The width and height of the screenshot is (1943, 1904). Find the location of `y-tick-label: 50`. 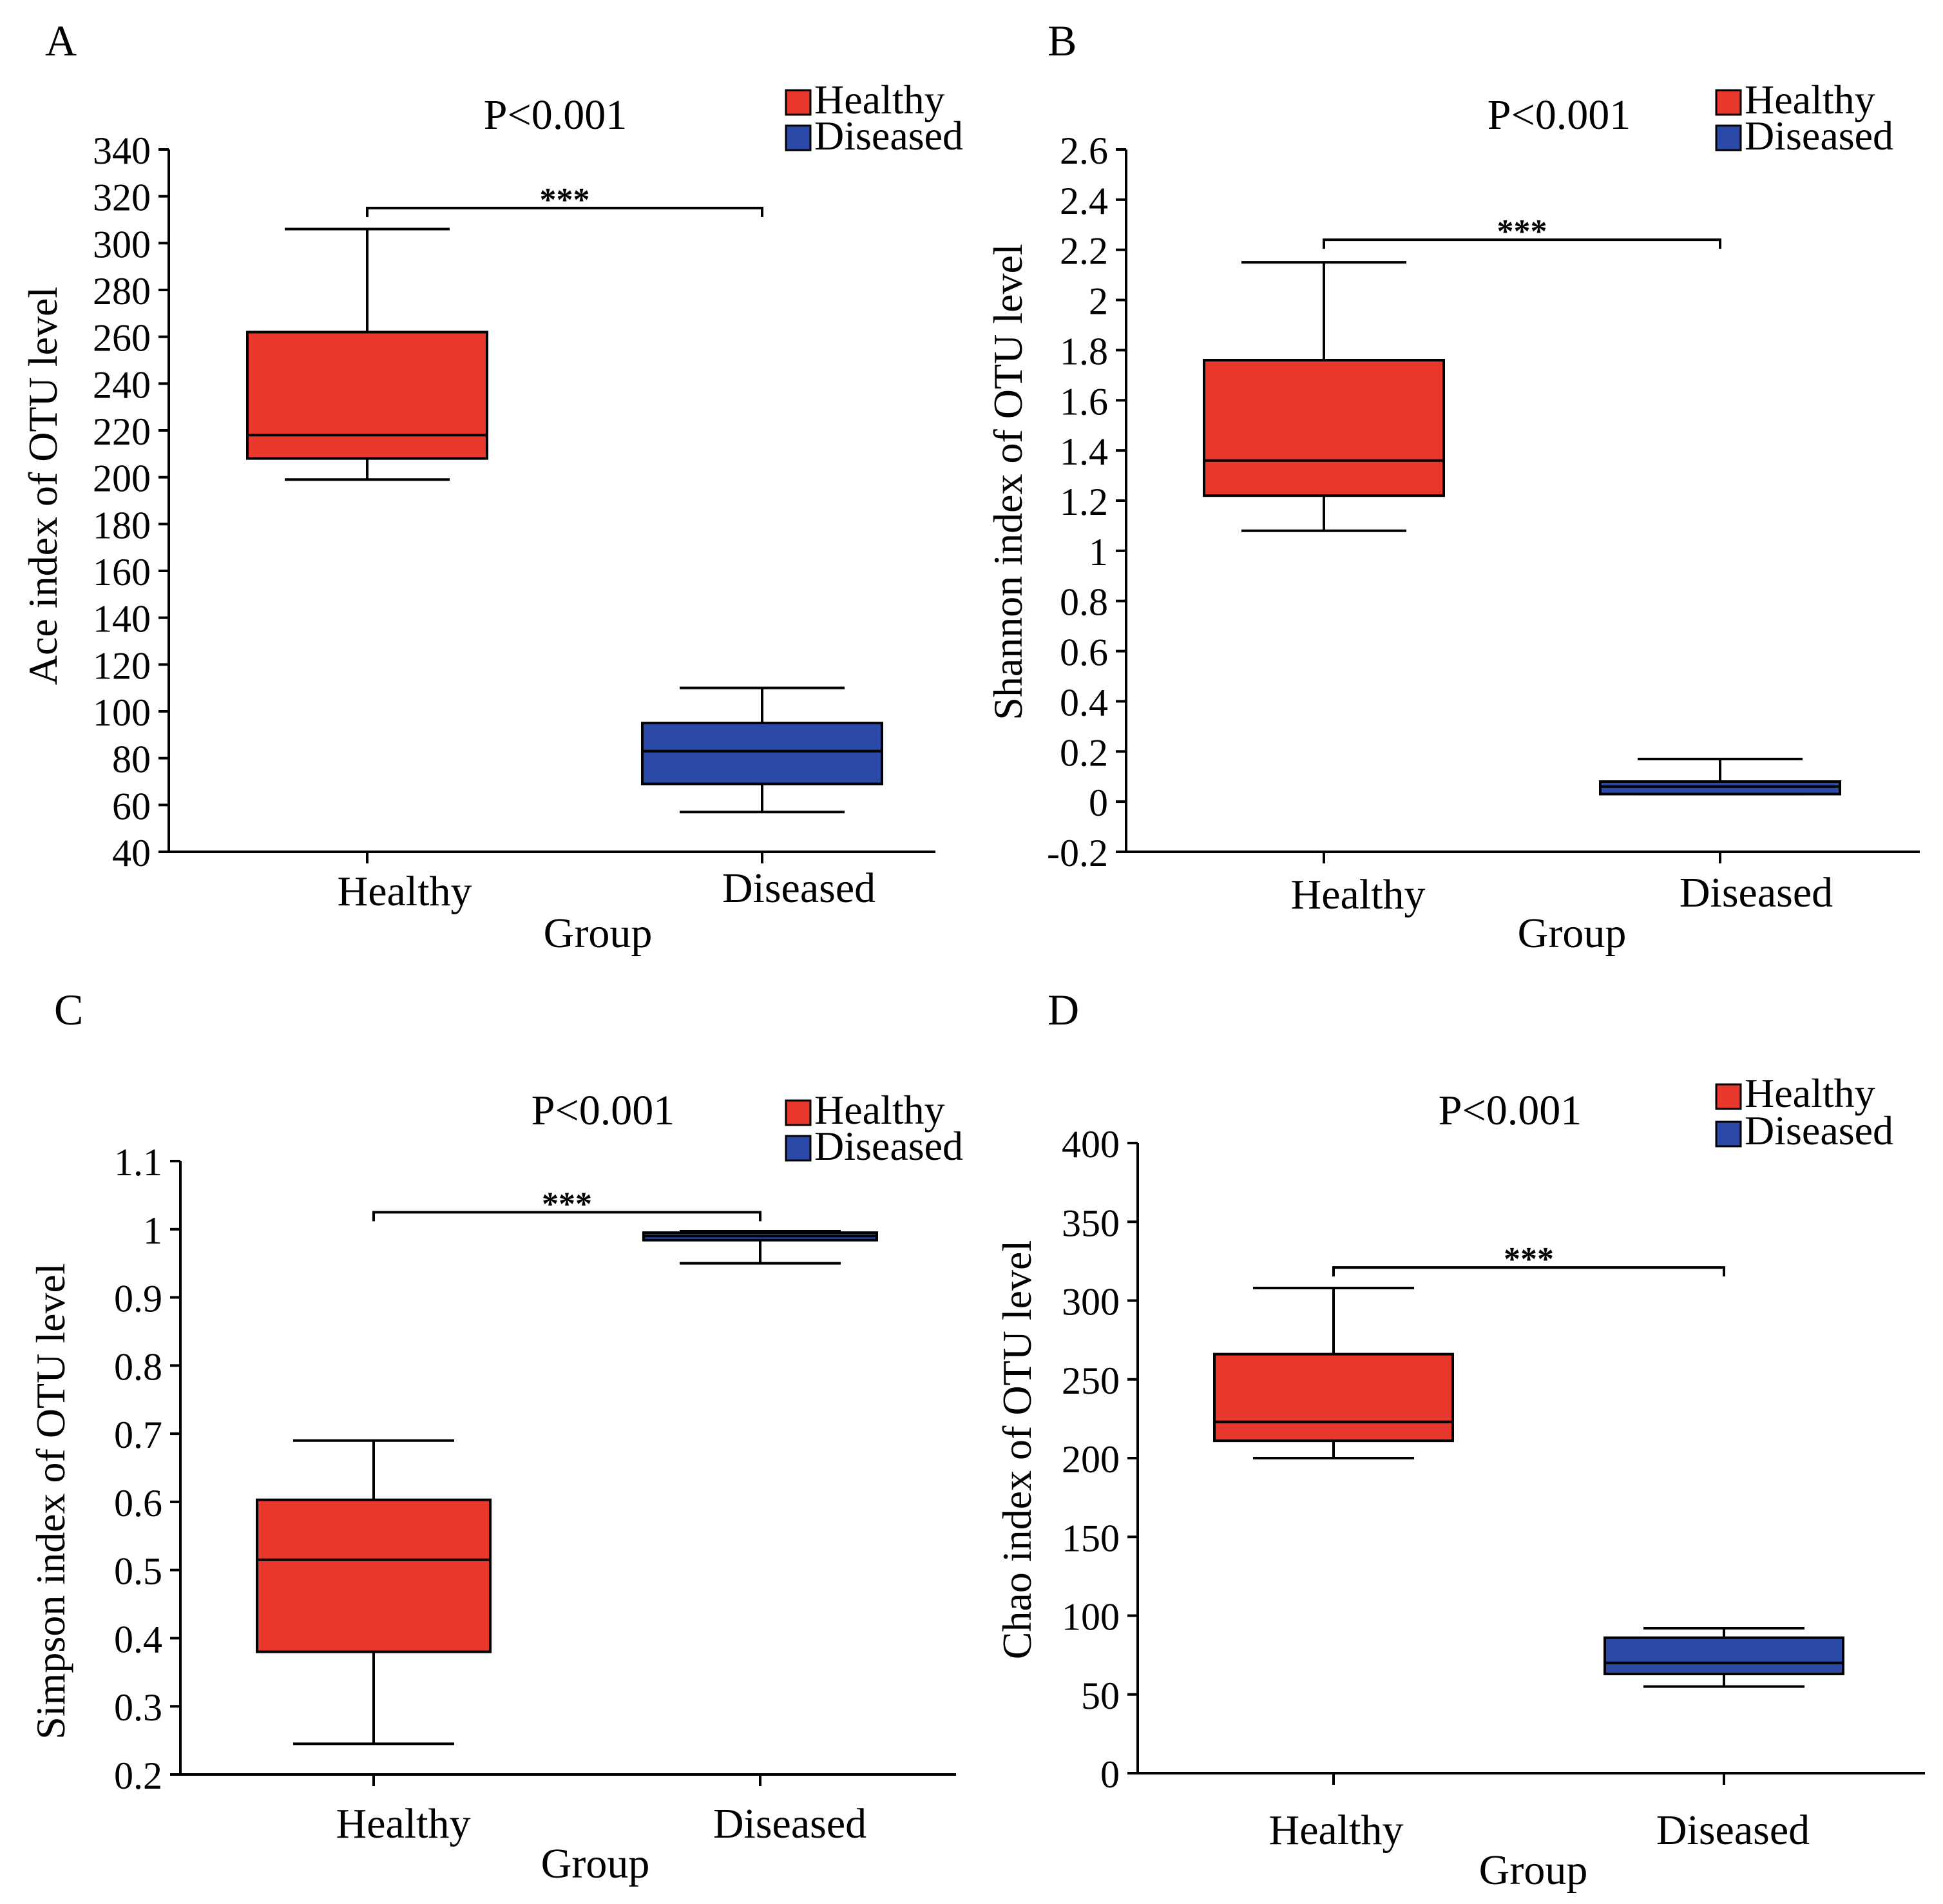

y-tick-label: 50 is located at coordinates (1100, 1696).